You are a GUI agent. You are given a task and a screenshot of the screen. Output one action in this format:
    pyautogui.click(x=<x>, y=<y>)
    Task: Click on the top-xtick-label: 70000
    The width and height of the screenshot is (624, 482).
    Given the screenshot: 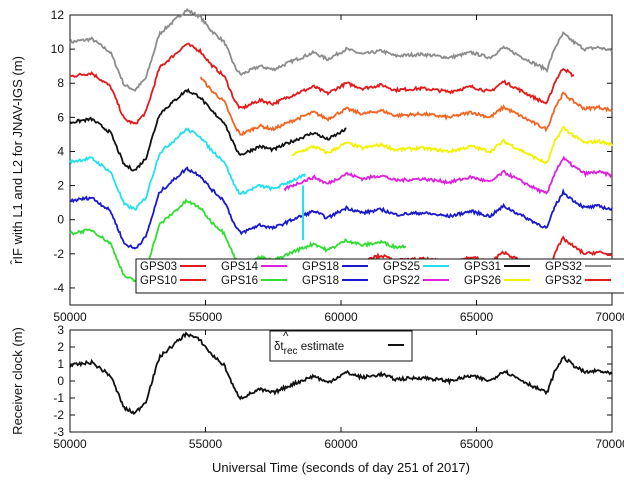 What is the action you would take?
    pyautogui.click(x=609, y=317)
    